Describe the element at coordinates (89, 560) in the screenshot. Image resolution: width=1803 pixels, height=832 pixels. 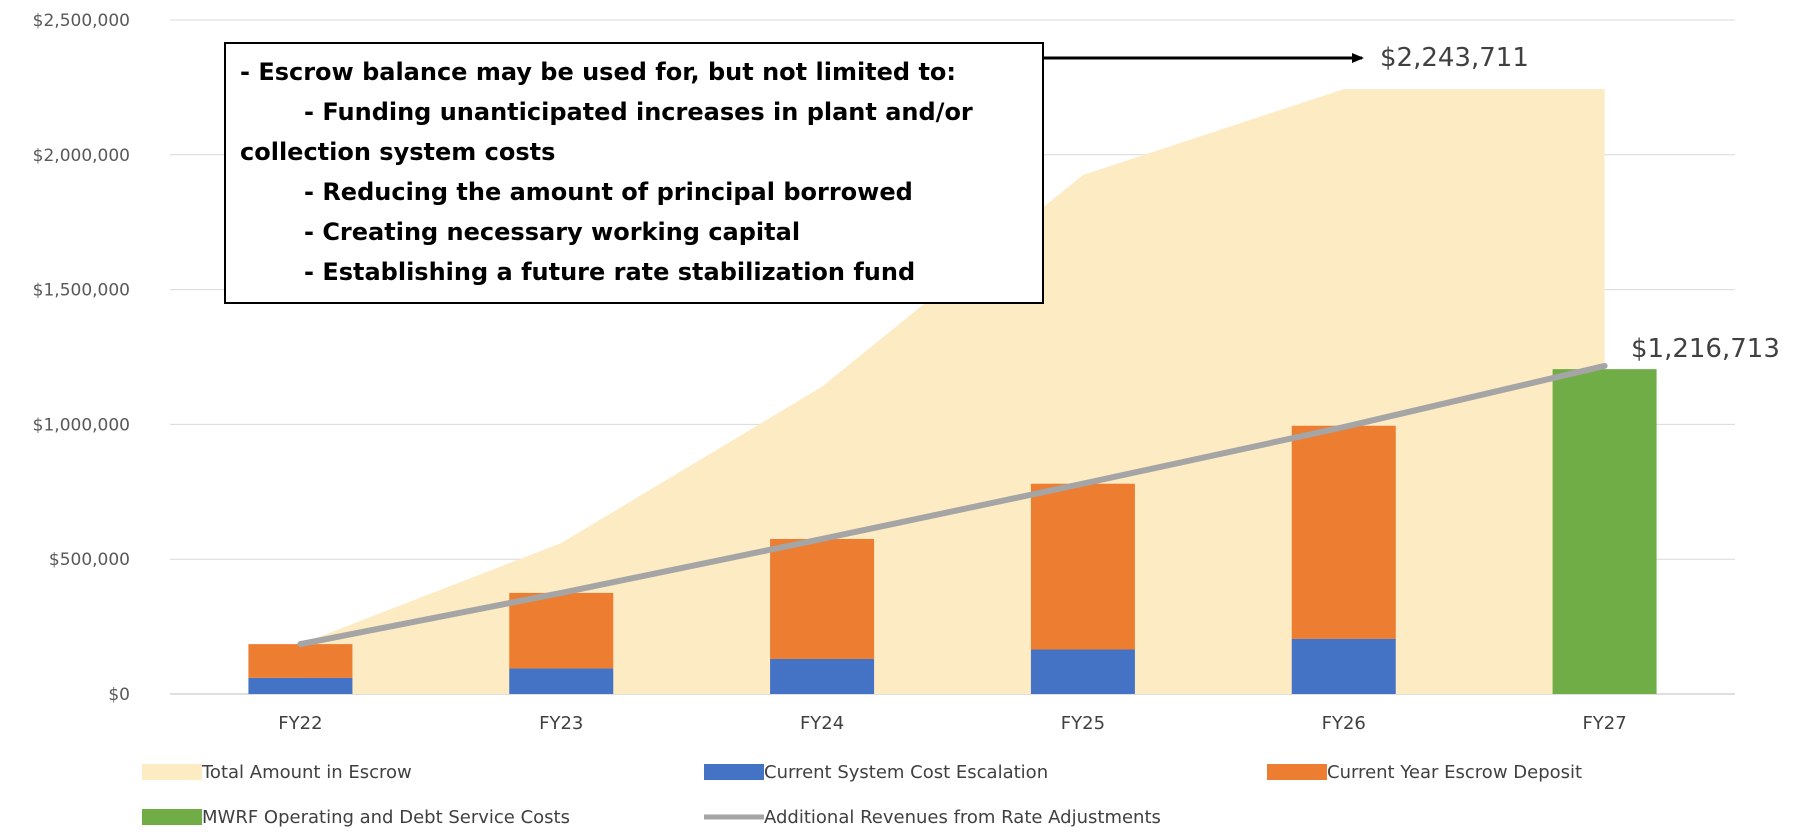
I see `y-tick-label: $500,000` at that location.